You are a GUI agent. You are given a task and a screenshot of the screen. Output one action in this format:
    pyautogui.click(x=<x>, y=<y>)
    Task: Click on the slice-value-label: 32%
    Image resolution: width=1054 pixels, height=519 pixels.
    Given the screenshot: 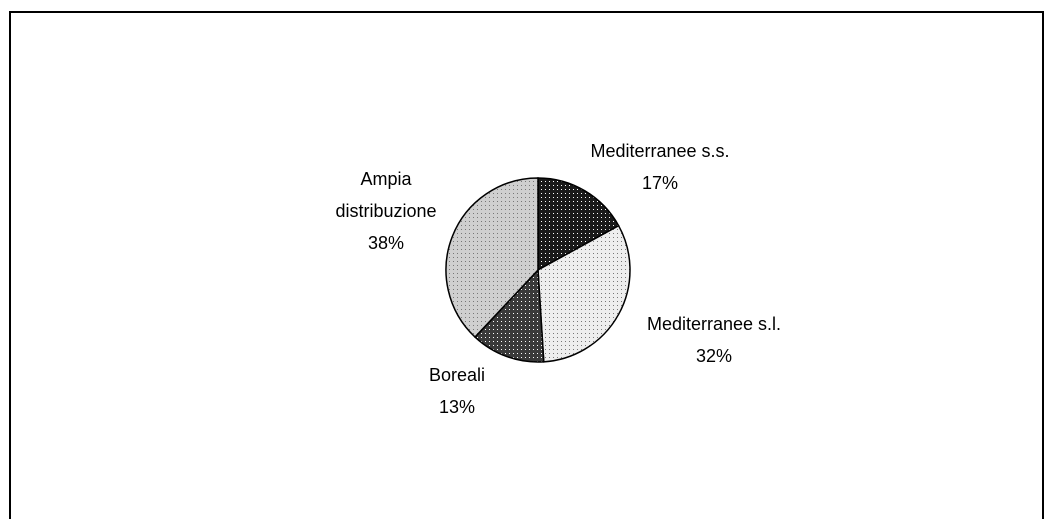 What is the action you would take?
    pyautogui.click(x=714, y=356)
    